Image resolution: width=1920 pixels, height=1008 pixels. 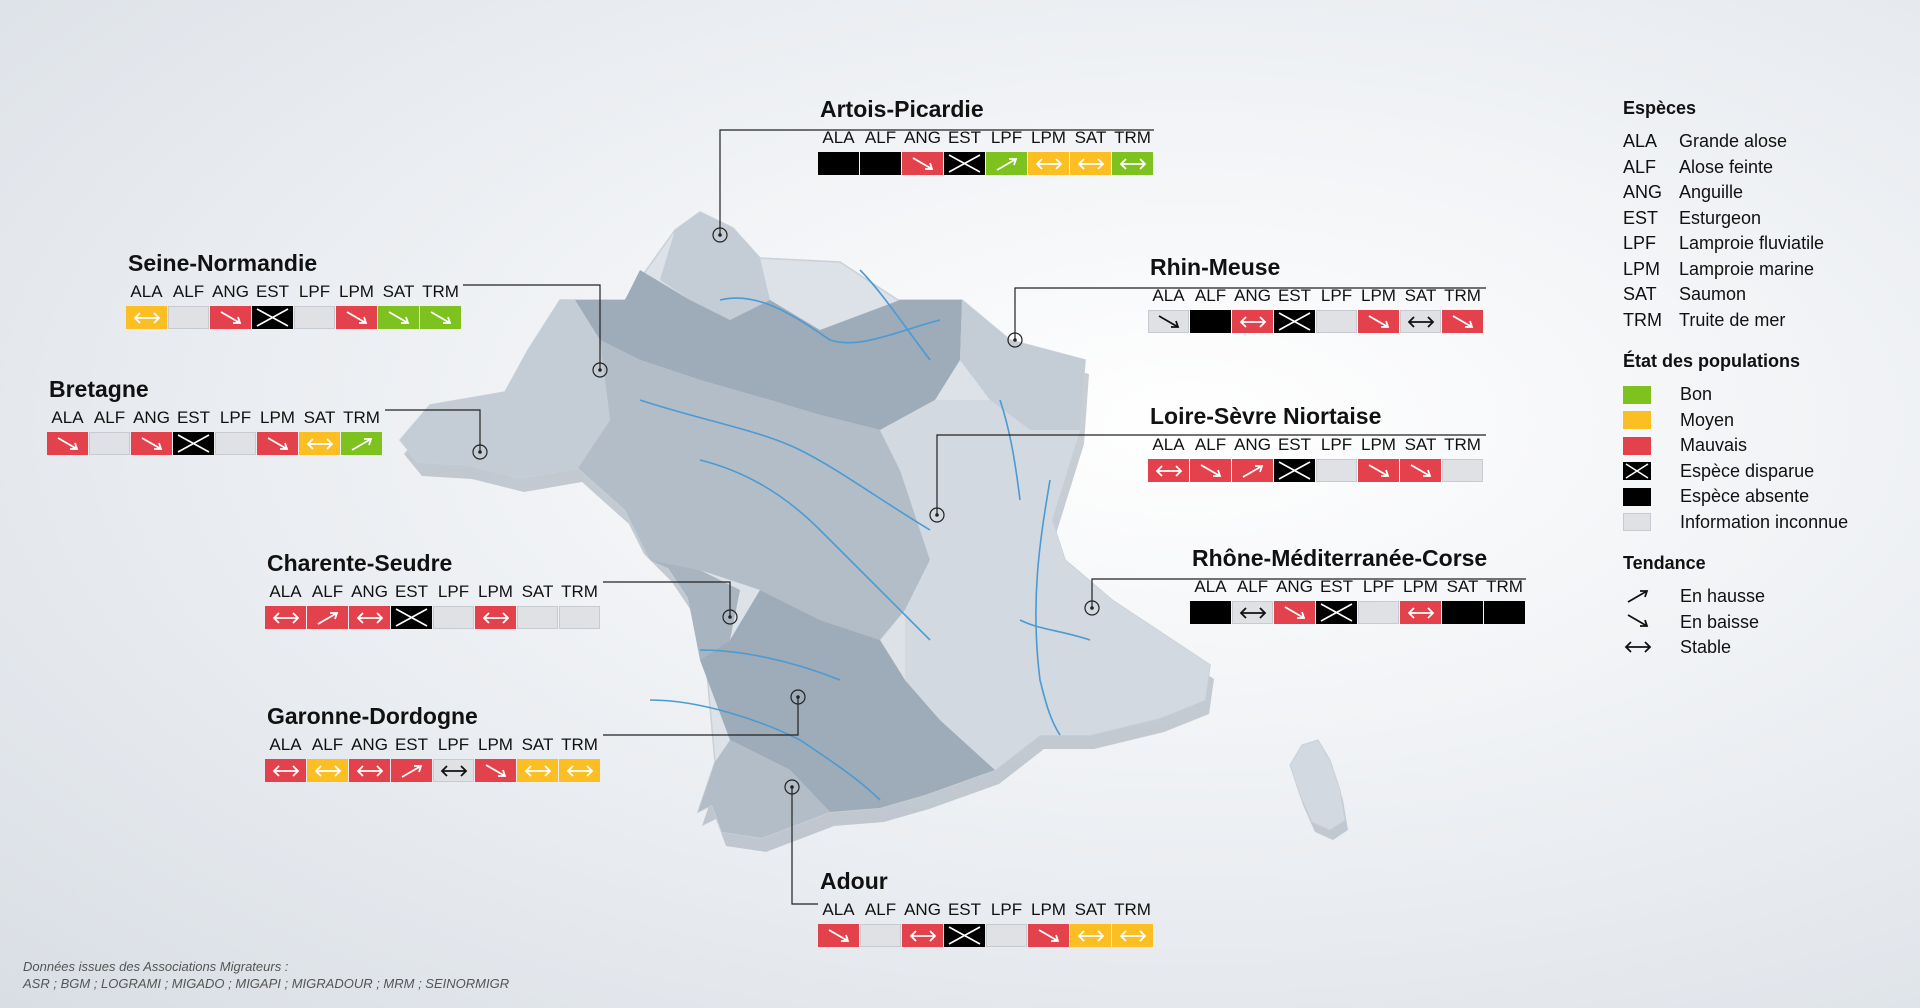 What do you see at coordinates (360, 563) in the screenshot?
I see `region-title: Charente-Seudre` at bounding box center [360, 563].